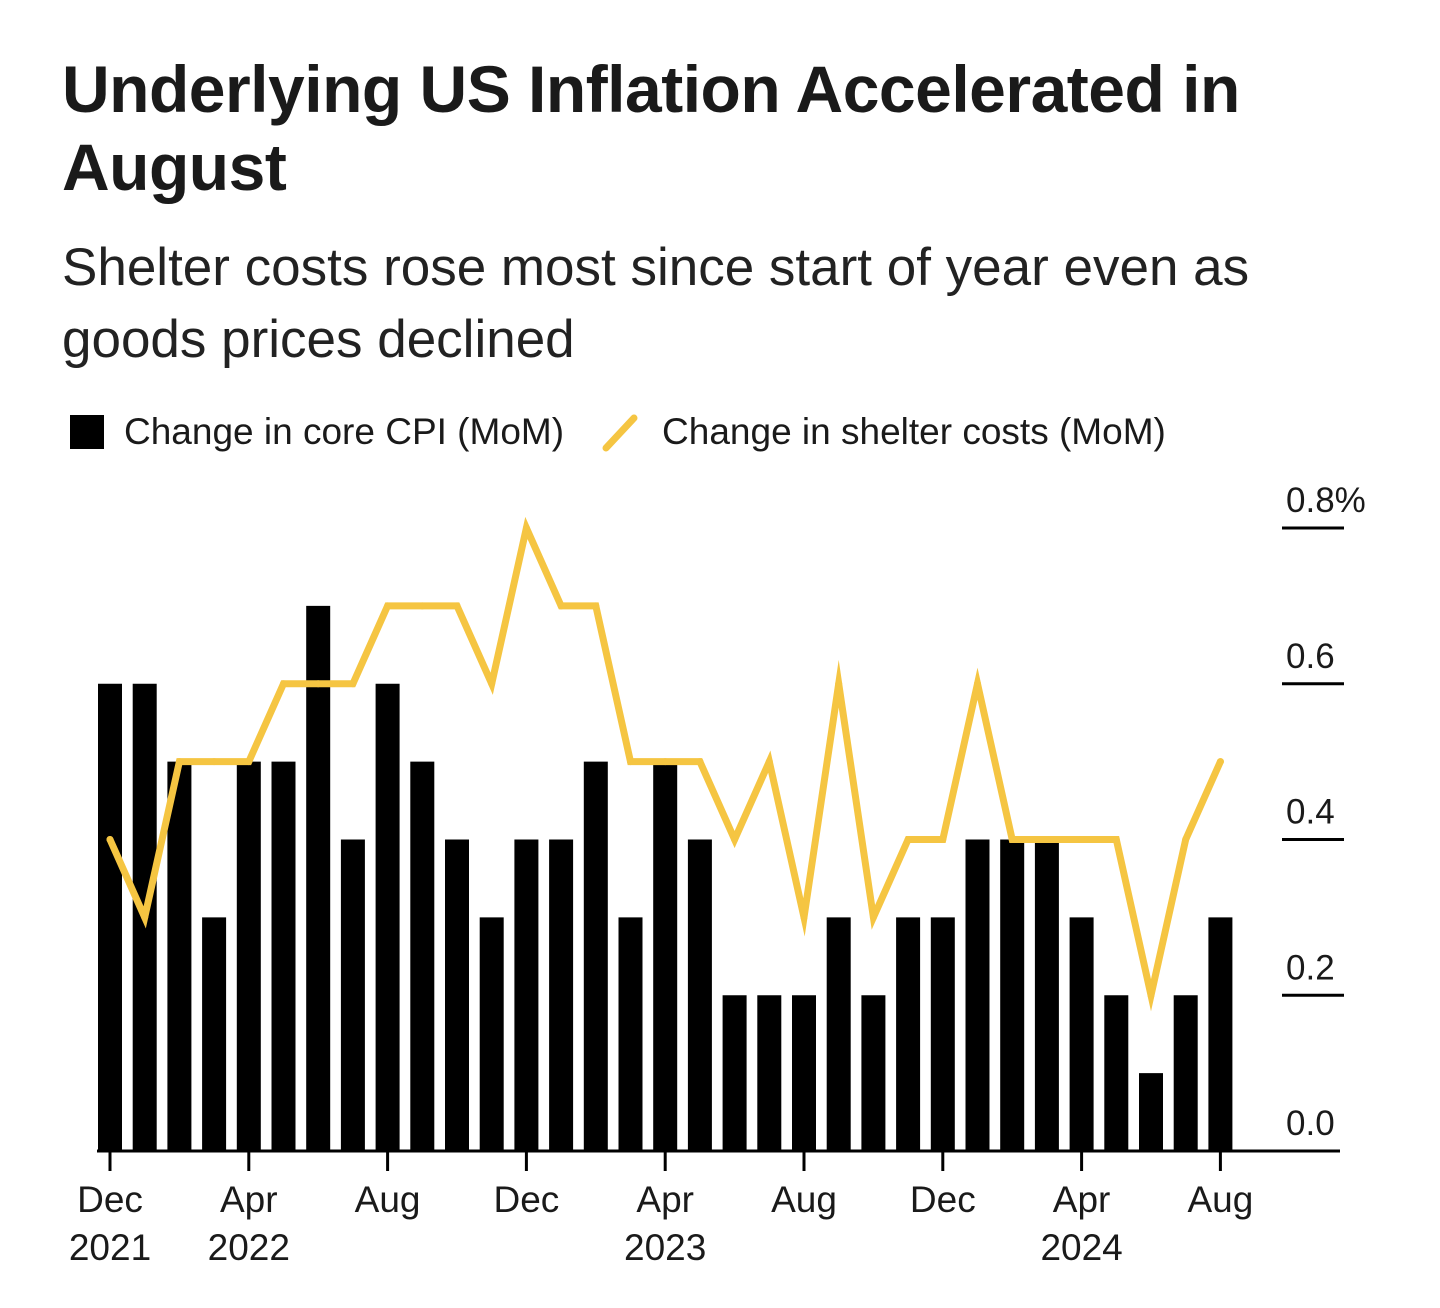  I want to click on x-tick-label: 2023, so click(665, 1247).